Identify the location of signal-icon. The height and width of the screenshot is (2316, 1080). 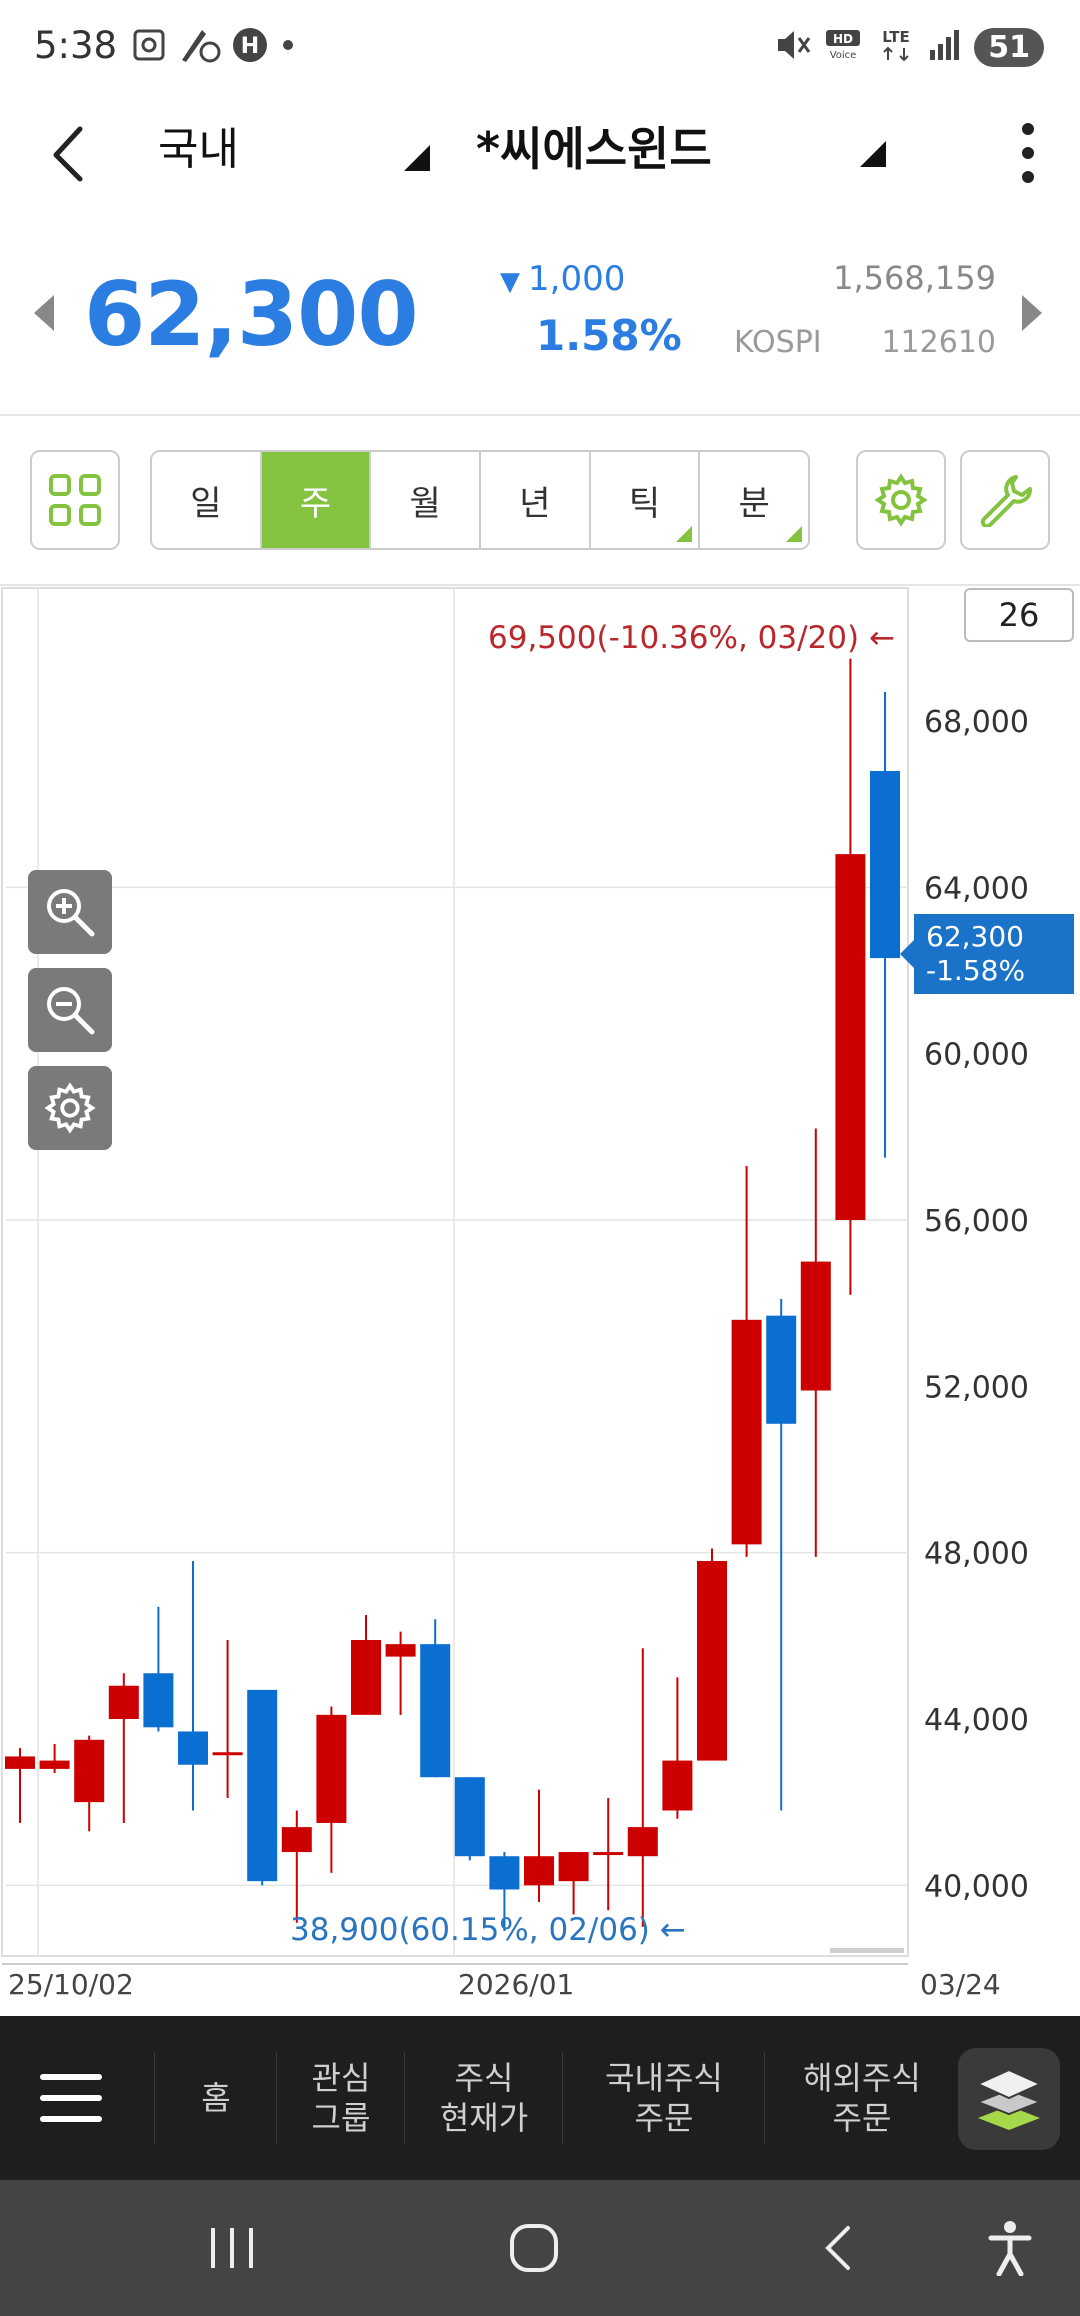
(945, 47).